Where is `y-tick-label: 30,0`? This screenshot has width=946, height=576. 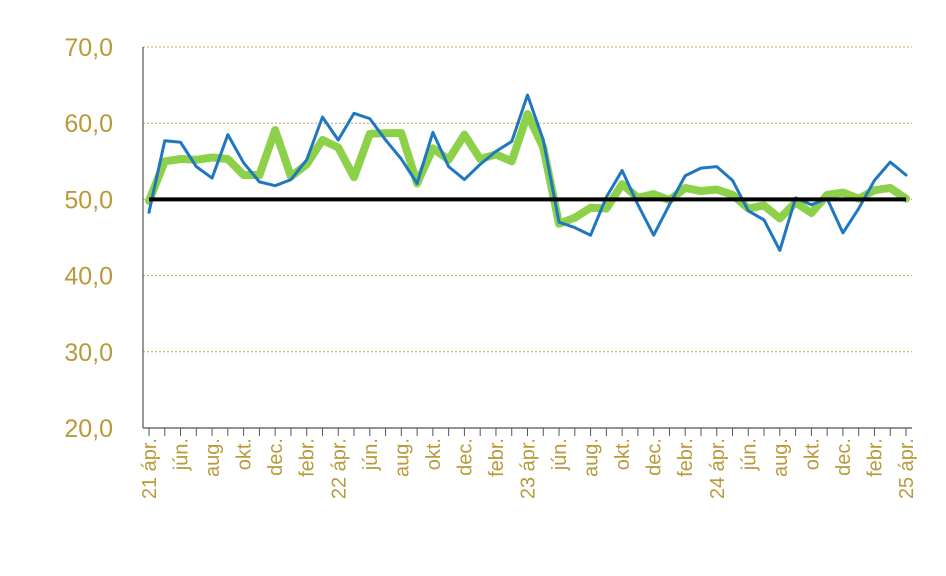
y-tick-label: 30,0 is located at coordinates (88, 353).